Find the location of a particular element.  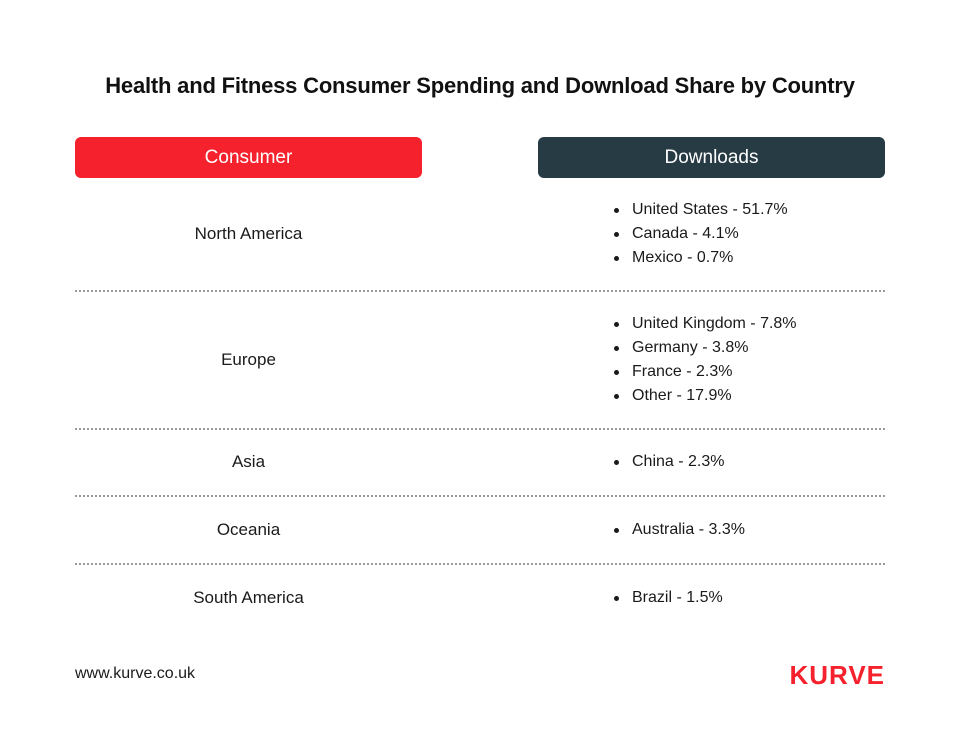

download-list: Brazil - 1.5% is located at coordinates (665, 598).